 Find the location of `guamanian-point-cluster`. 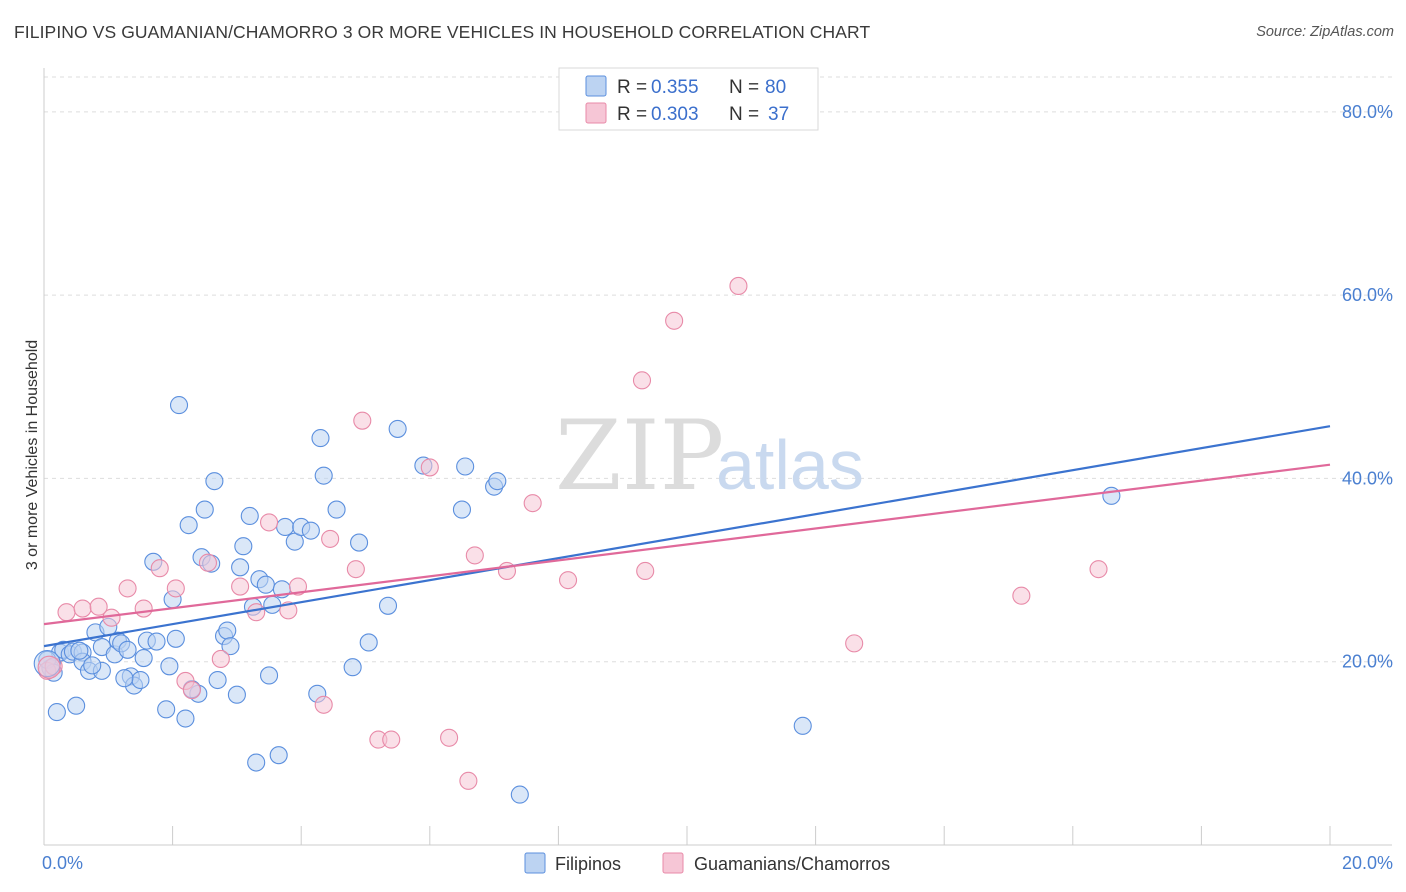

guamanian-point-cluster is located at coordinates (49, 667).